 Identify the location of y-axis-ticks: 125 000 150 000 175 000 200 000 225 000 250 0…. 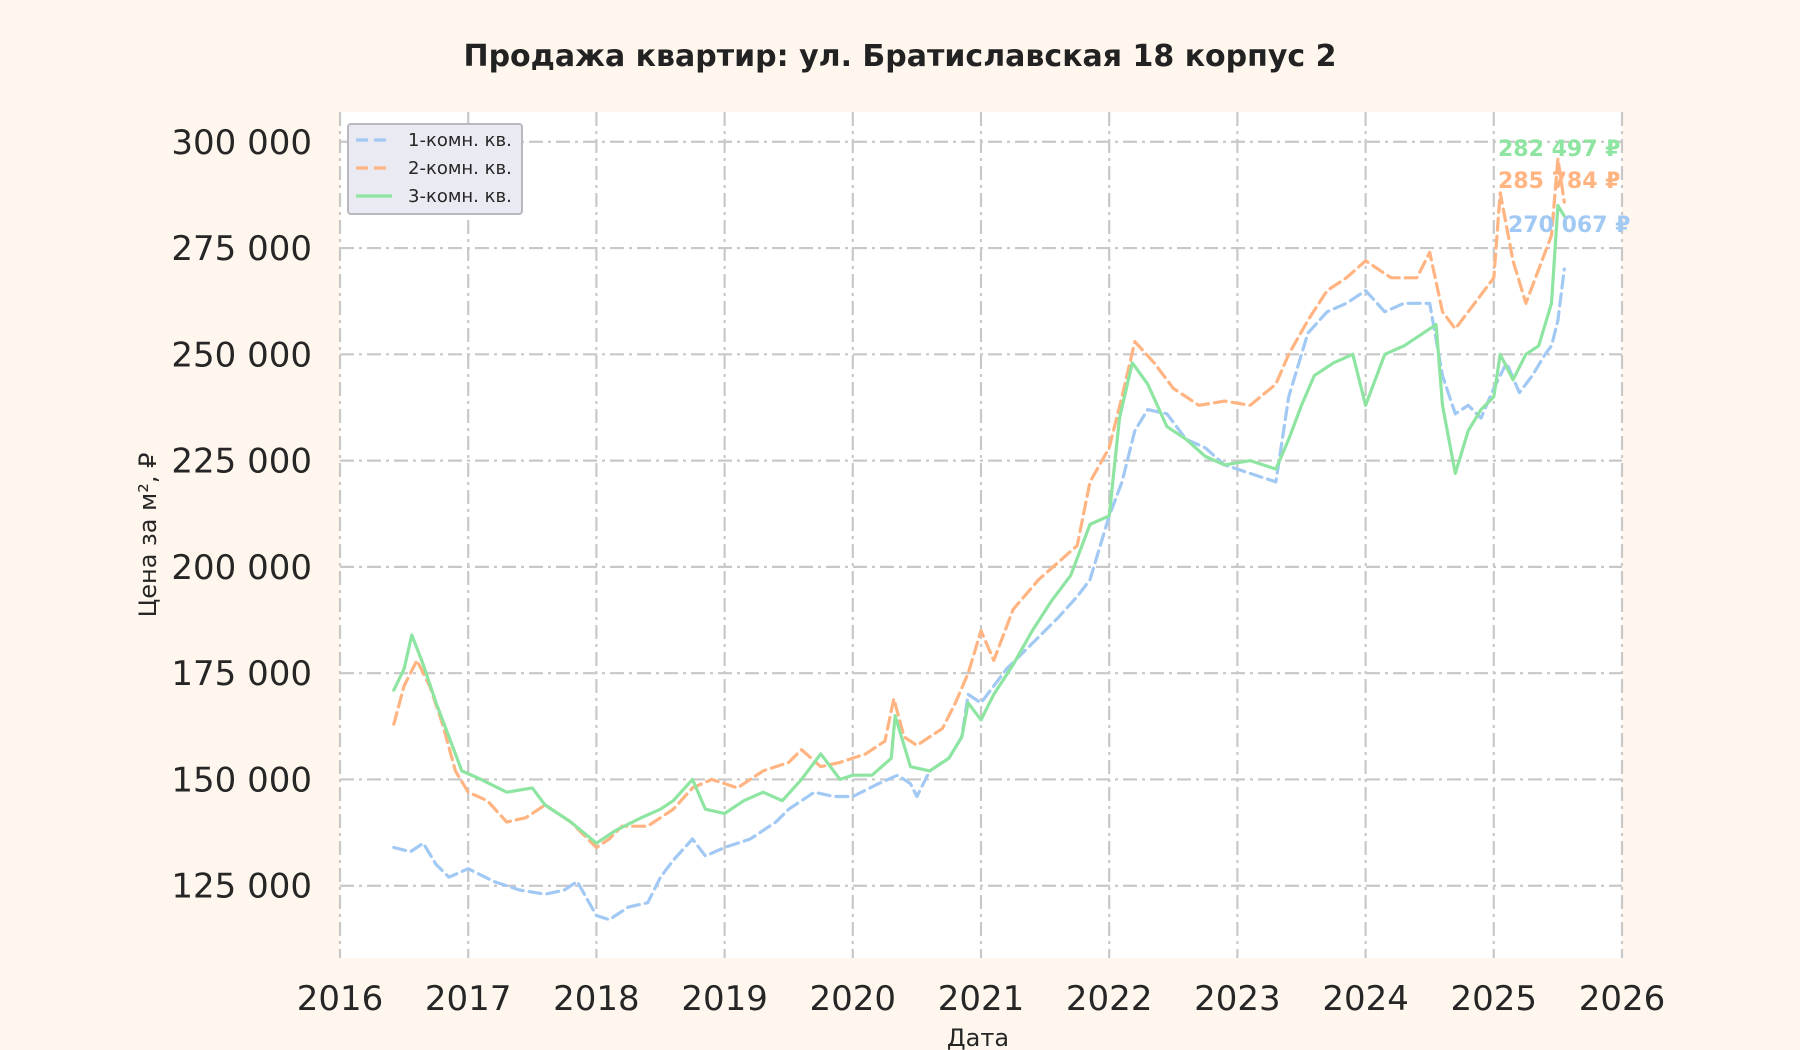
(241, 515).